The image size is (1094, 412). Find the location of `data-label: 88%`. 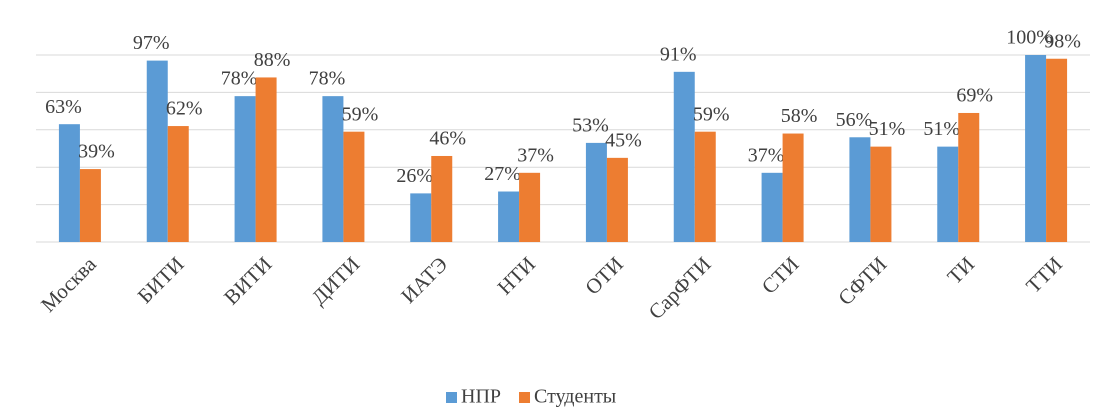

data-label: 88% is located at coordinates (272, 60).